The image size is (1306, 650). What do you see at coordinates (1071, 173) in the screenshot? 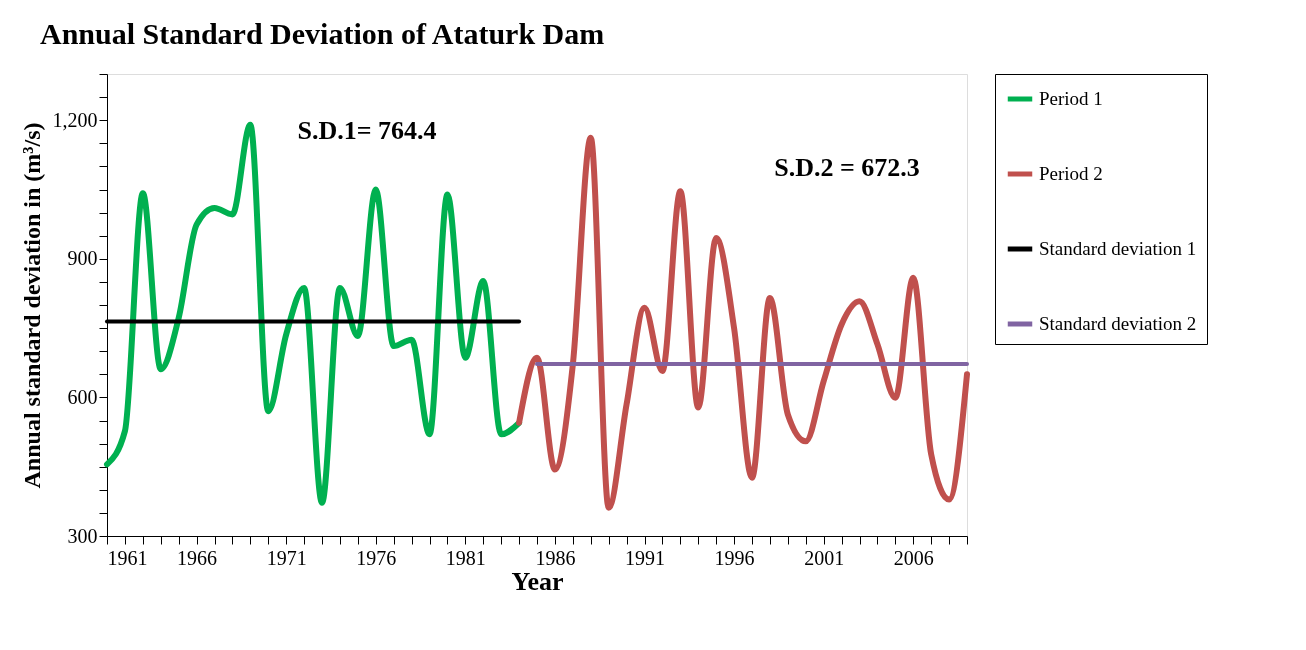
I see `legend-label: Period 2` at bounding box center [1071, 173].